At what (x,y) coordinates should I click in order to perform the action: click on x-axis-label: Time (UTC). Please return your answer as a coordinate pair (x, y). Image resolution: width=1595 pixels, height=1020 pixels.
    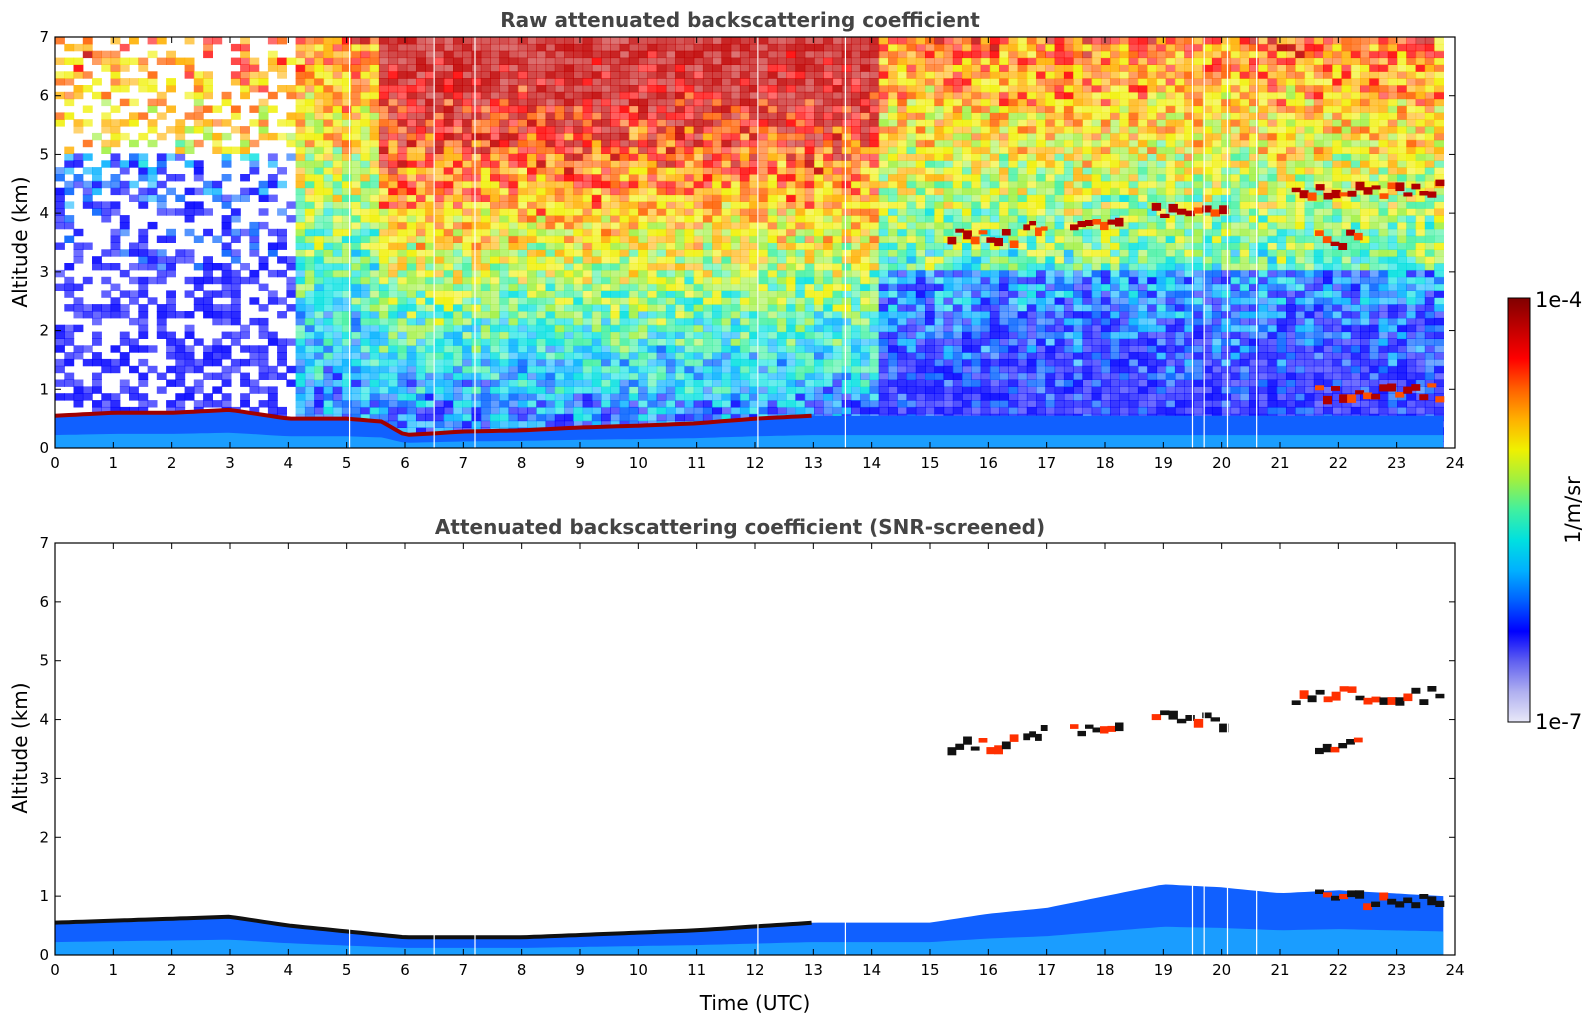
    Looking at the image, I should click on (755, 1003).